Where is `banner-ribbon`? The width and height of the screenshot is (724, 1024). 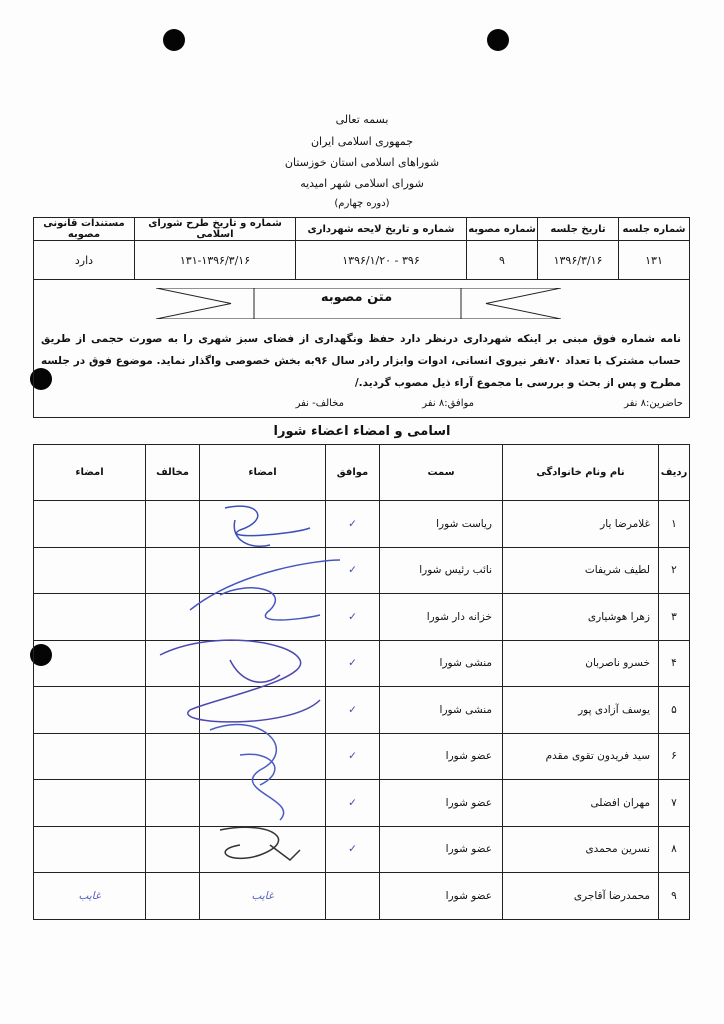
banner-ribbon is located at coordinates (358, 303).